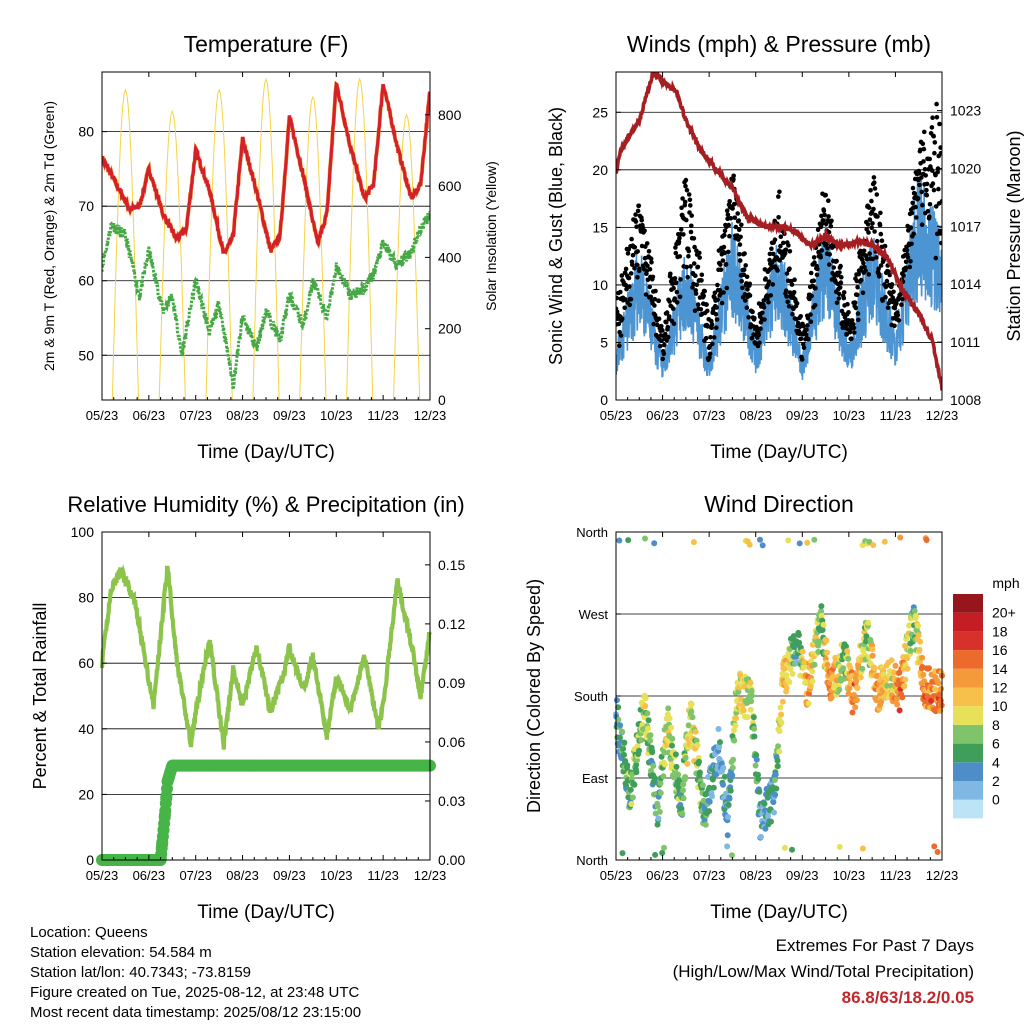  I want to click on humidity-plot-area, so click(266, 715).